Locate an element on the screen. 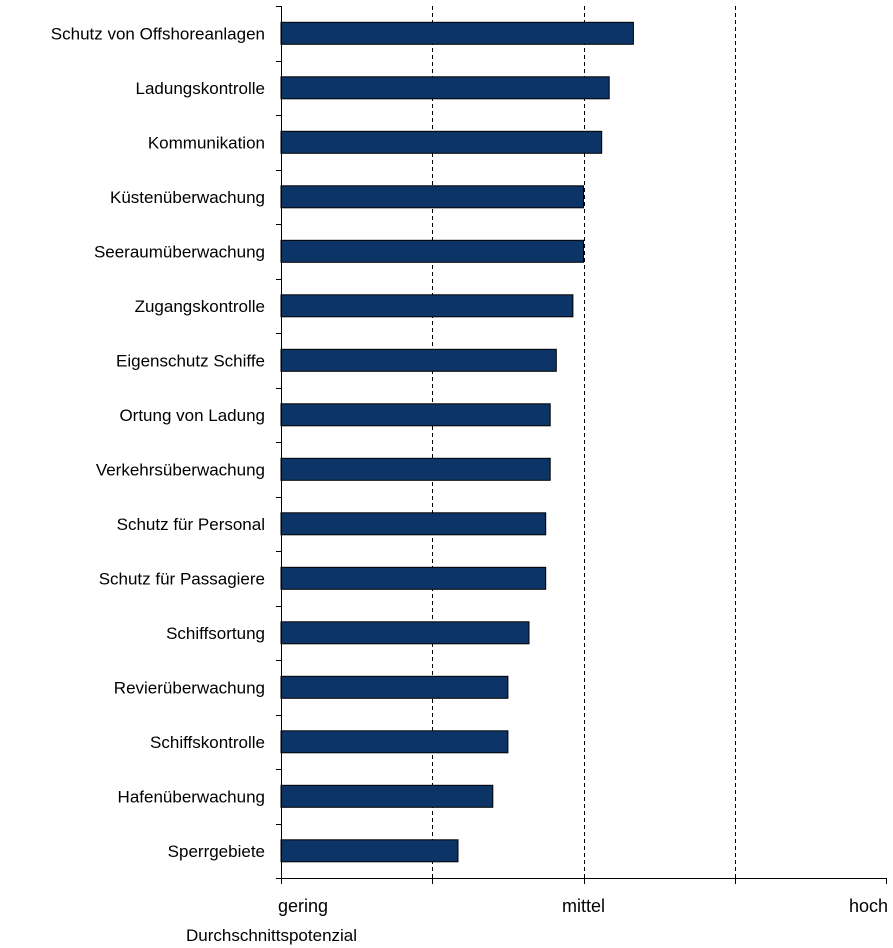  x-axis-title: Durchschnittspotenzial is located at coordinates (271, 935).